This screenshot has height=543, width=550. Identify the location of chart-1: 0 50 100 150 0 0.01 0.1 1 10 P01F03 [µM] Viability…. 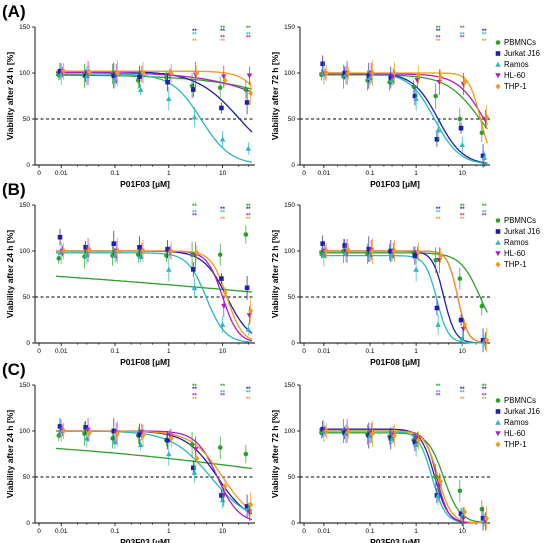
(130, 106).